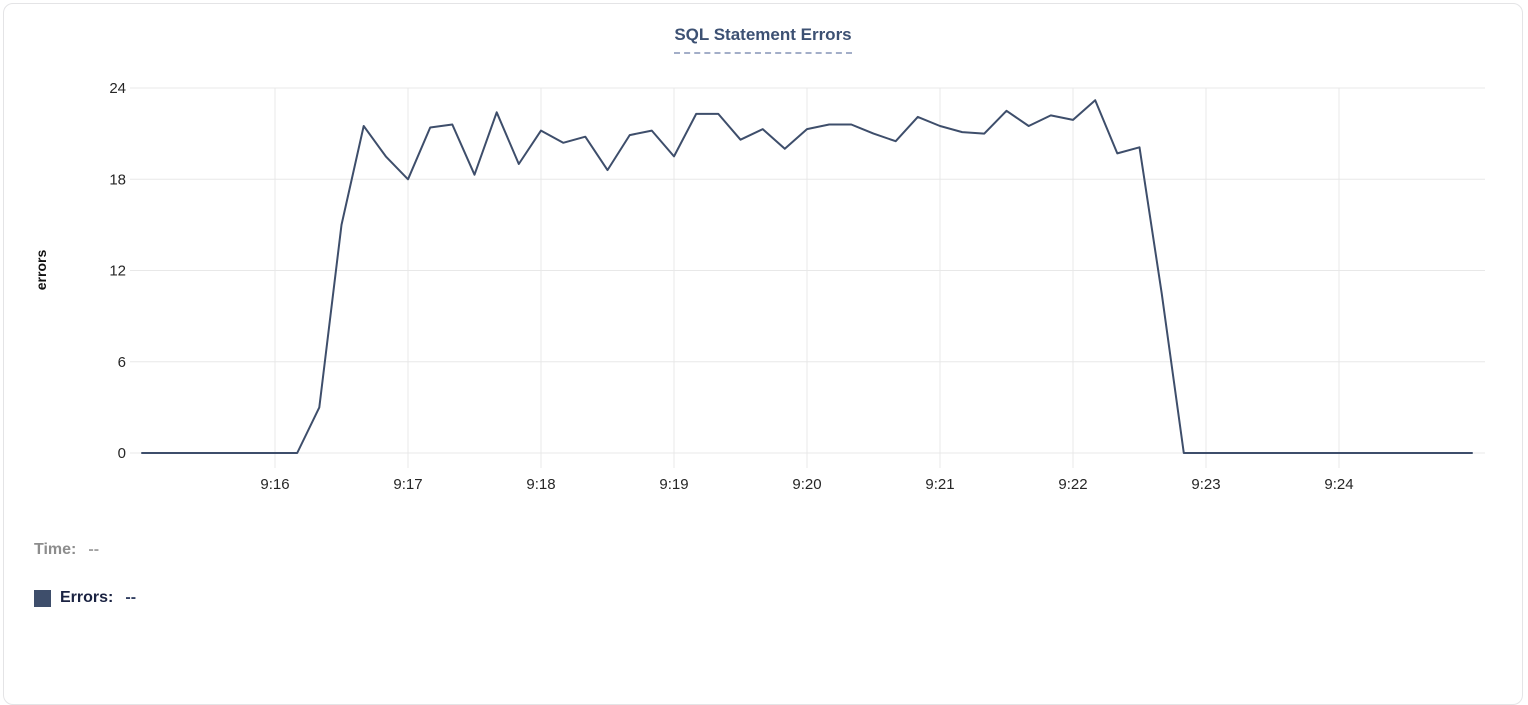  Describe the element at coordinates (778, 598) in the screenshot. I see `errors-readout-row: Errors: --` at that location.